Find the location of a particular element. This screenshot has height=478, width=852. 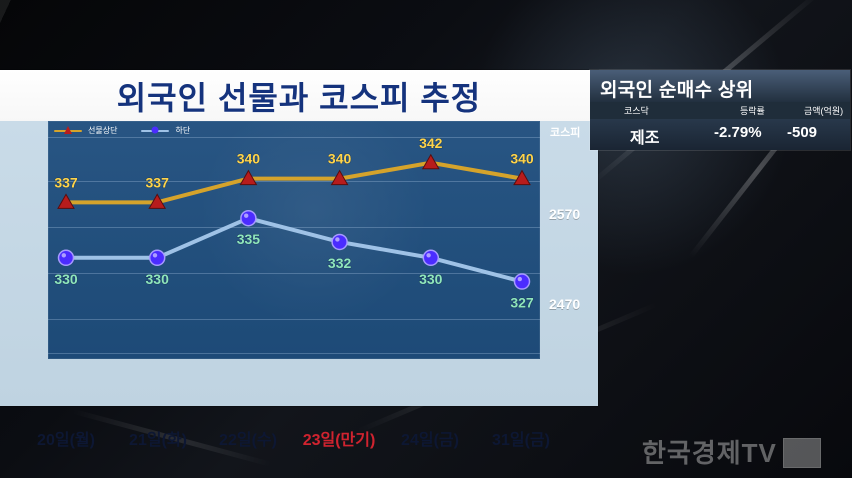

ticker-row-rate: -2.79% is located at coordinates (738, 132).